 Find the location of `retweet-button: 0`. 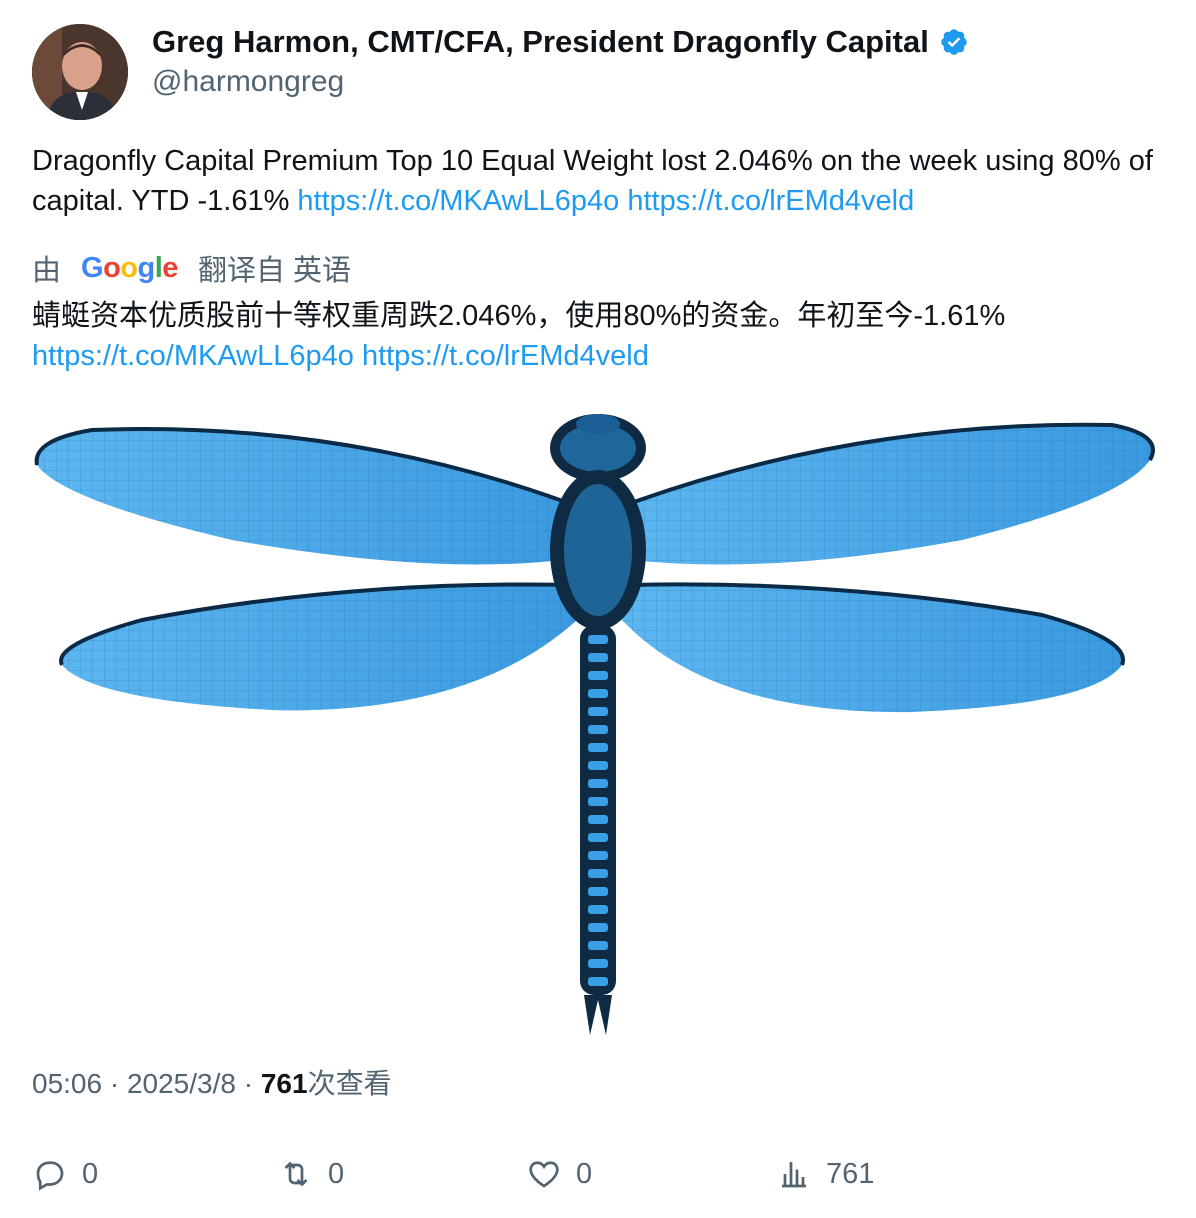

retweet-button: 0 is located at coordinates (311, 1174).